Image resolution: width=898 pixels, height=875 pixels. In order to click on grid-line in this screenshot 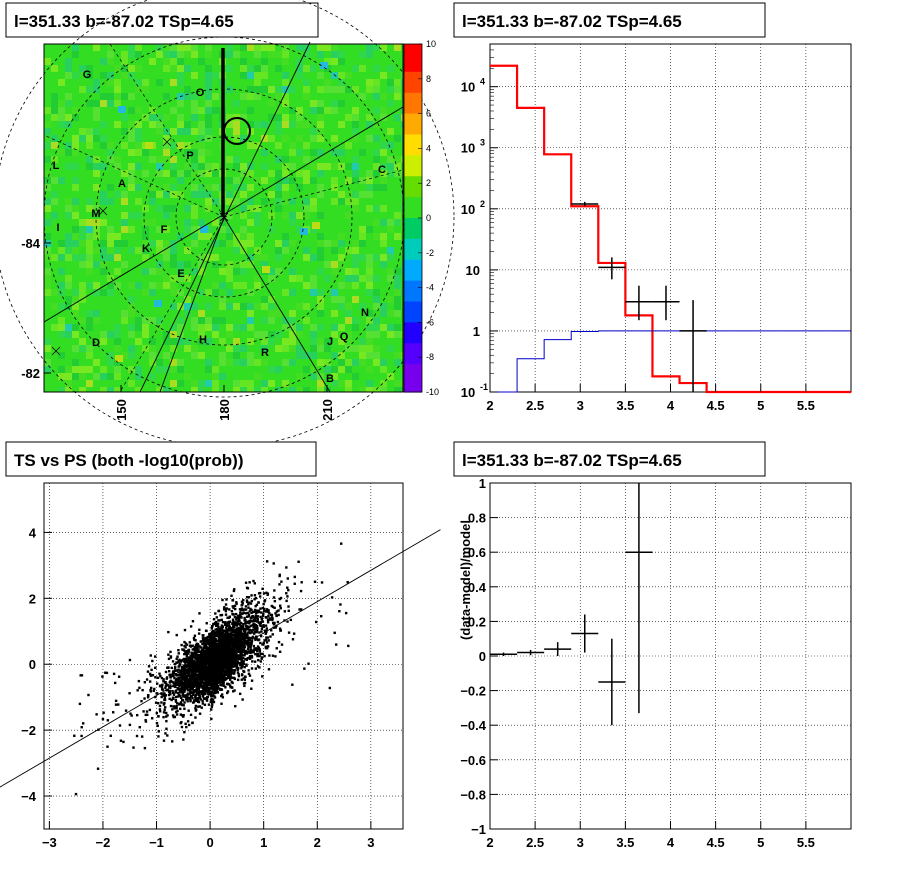, I will do `click(277, 304)`.